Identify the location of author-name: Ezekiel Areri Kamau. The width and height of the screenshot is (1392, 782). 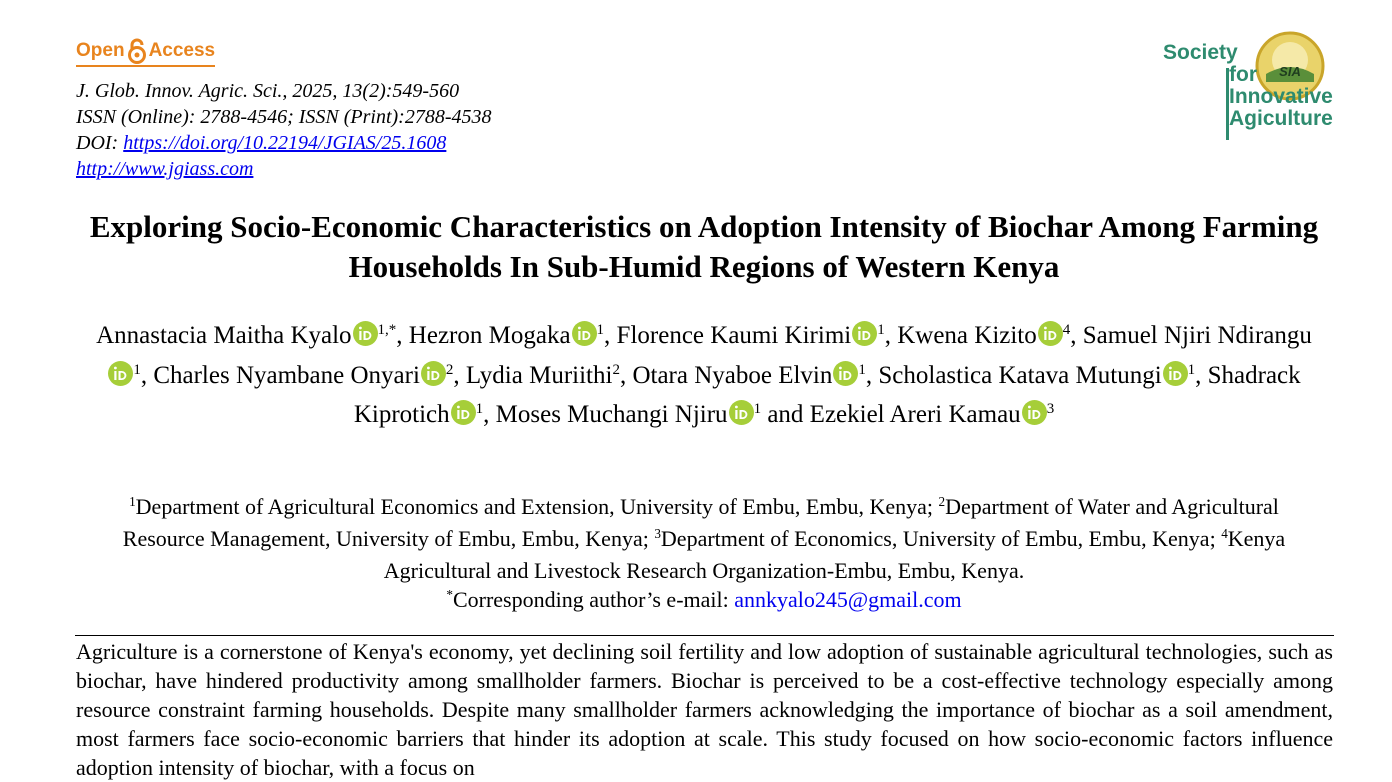
(915, 414).